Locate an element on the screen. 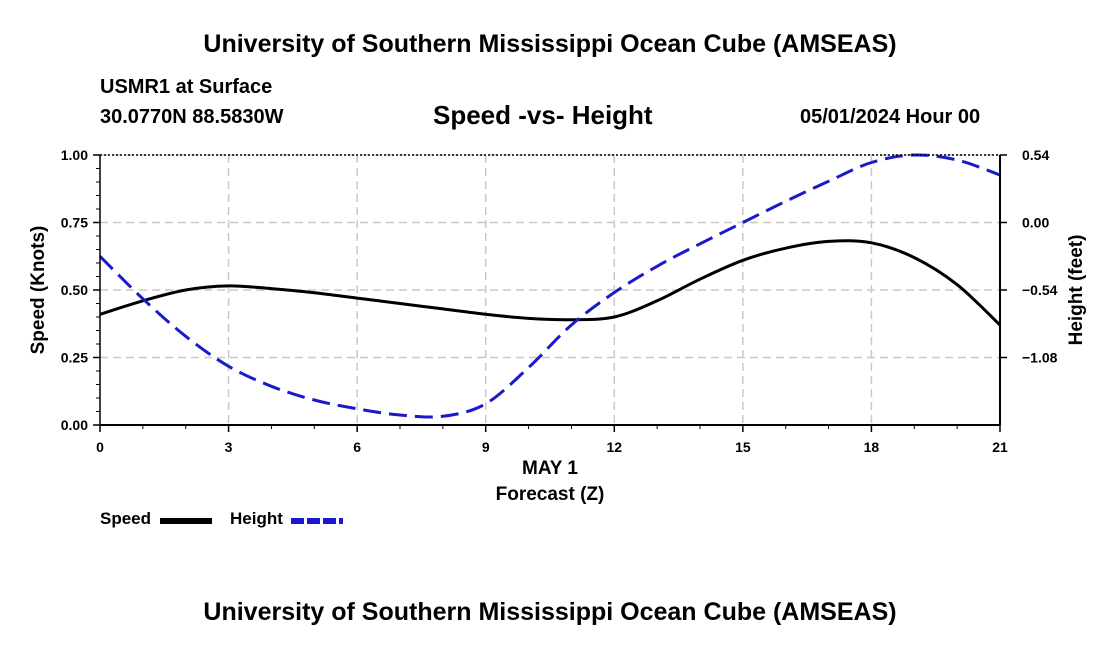  y-tick-label: 1.00 is located at coordinates (74, 155).